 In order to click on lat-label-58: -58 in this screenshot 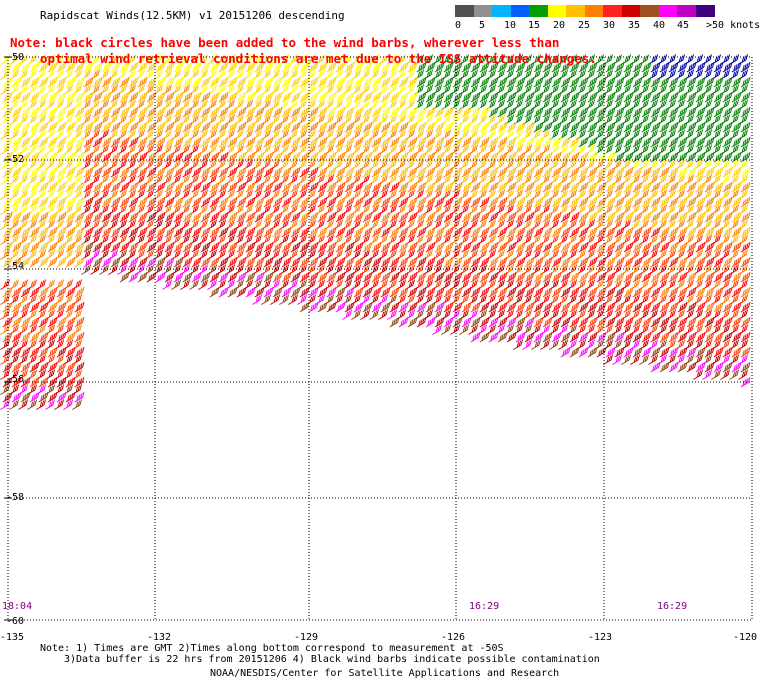, I will do `click(15, 497)`.